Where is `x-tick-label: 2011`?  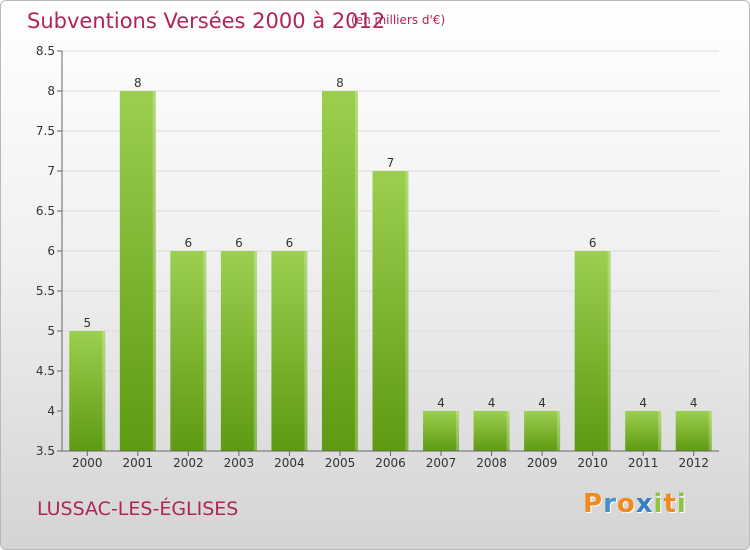
x-tick-label: 2011 is located at coordinates (643, 463).